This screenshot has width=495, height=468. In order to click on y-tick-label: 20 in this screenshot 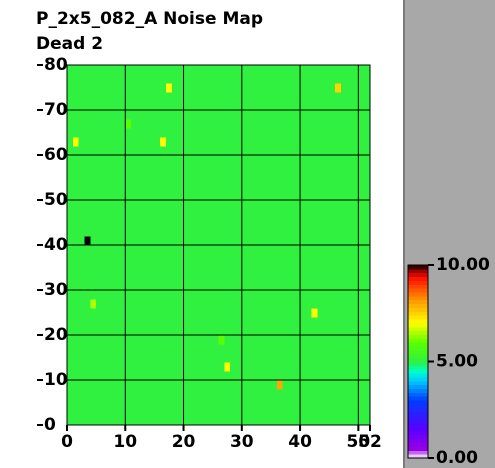, I will do `click(56, 335)`.